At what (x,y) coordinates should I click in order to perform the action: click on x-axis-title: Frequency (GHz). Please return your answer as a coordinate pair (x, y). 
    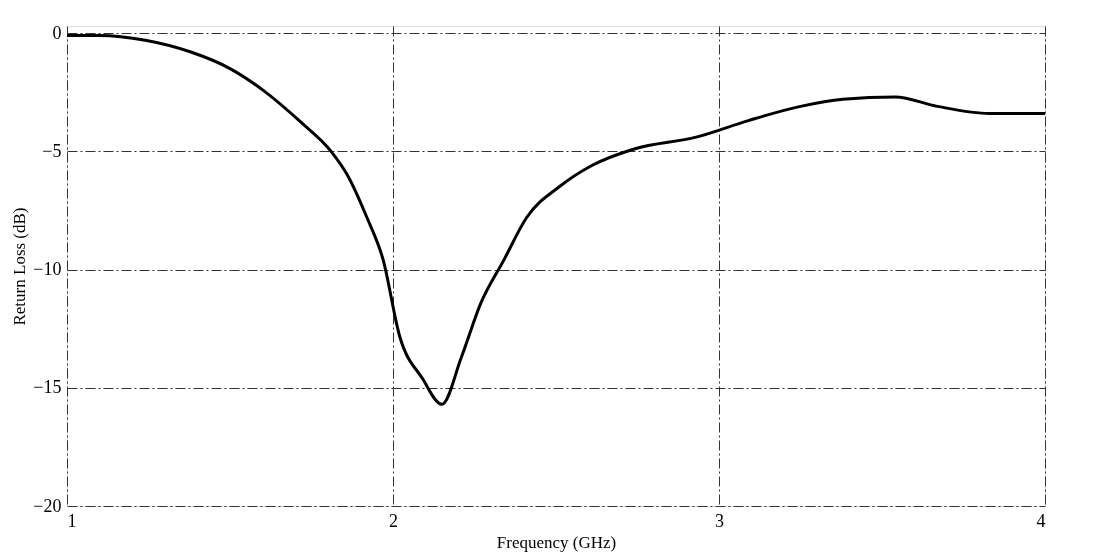
    Looking at the image, I should click on (556, 542).